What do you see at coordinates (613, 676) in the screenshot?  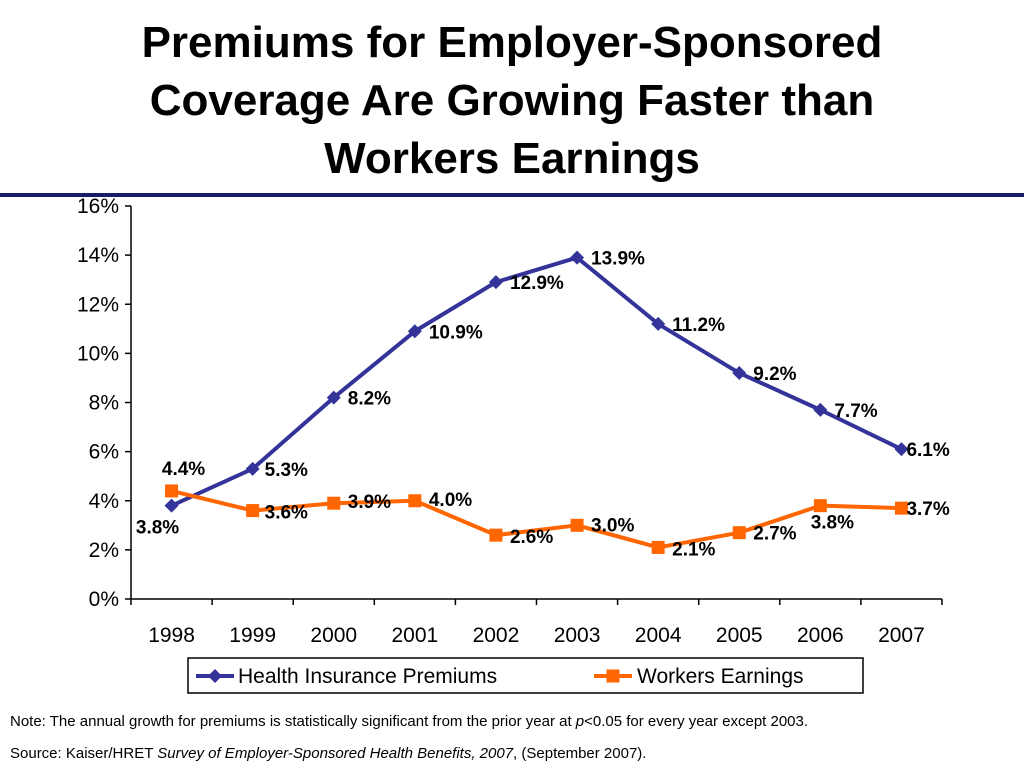 I see `legend-marker-earnings` at bounding box center [613, 676].